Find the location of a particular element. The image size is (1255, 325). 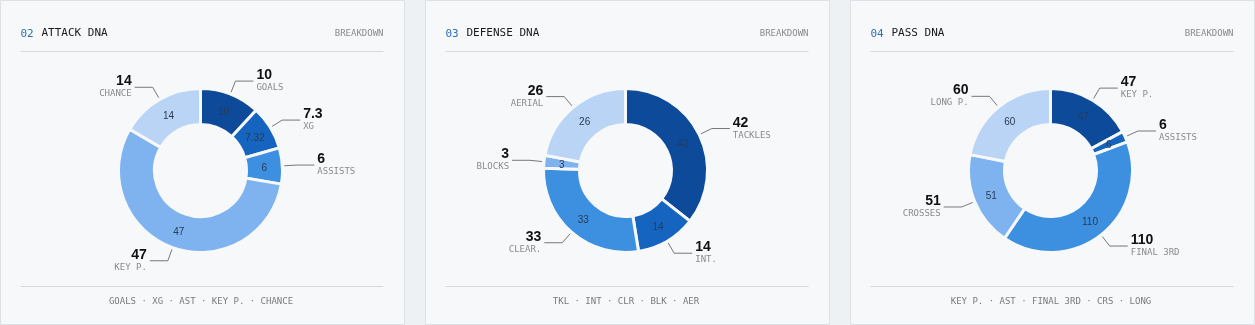

data-label: 7.32 is located at coordinates (255, 137).